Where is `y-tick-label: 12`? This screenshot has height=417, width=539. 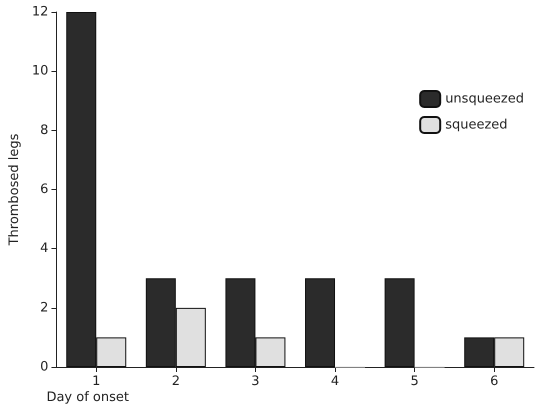
y-tick-label: 12 is located at coordinates (40, 12).